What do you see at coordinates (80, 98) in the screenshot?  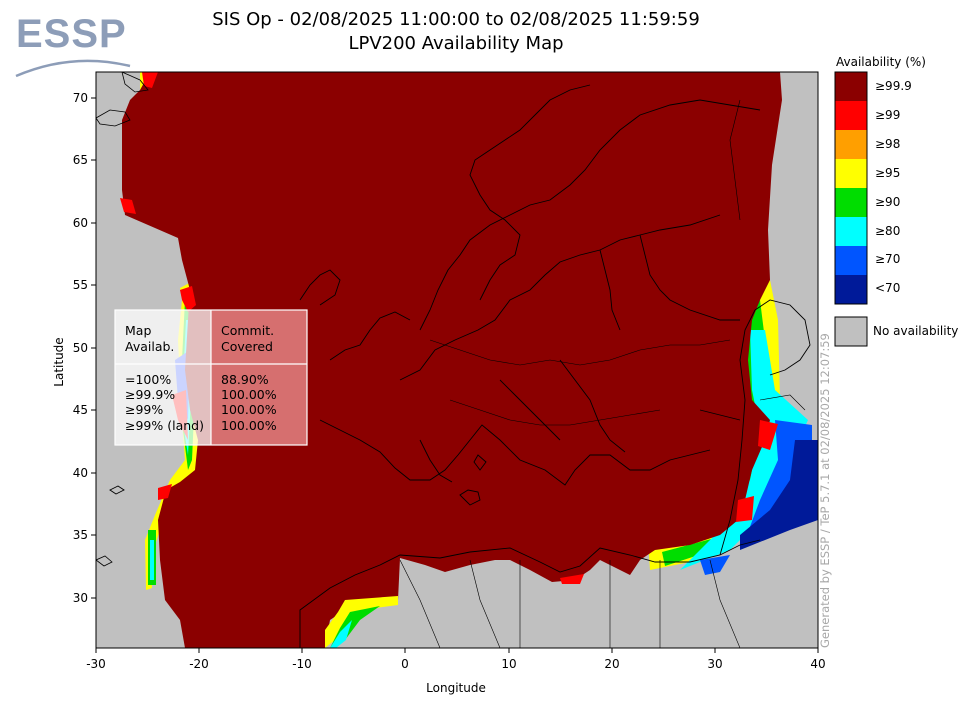 I see `y-tick-label: 70` at bounding box center [80, 98].